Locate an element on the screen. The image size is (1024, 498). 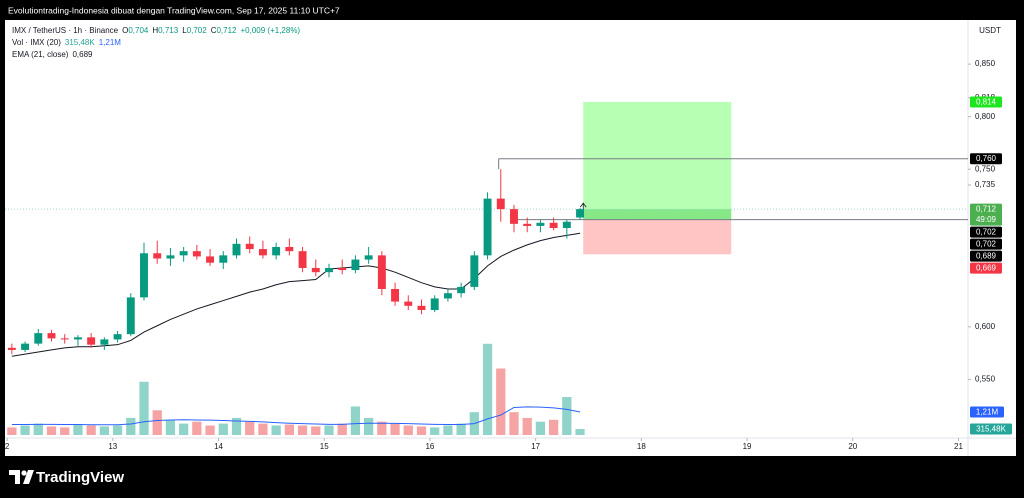
ohlc-name: O is located at coordinates (125, 30).